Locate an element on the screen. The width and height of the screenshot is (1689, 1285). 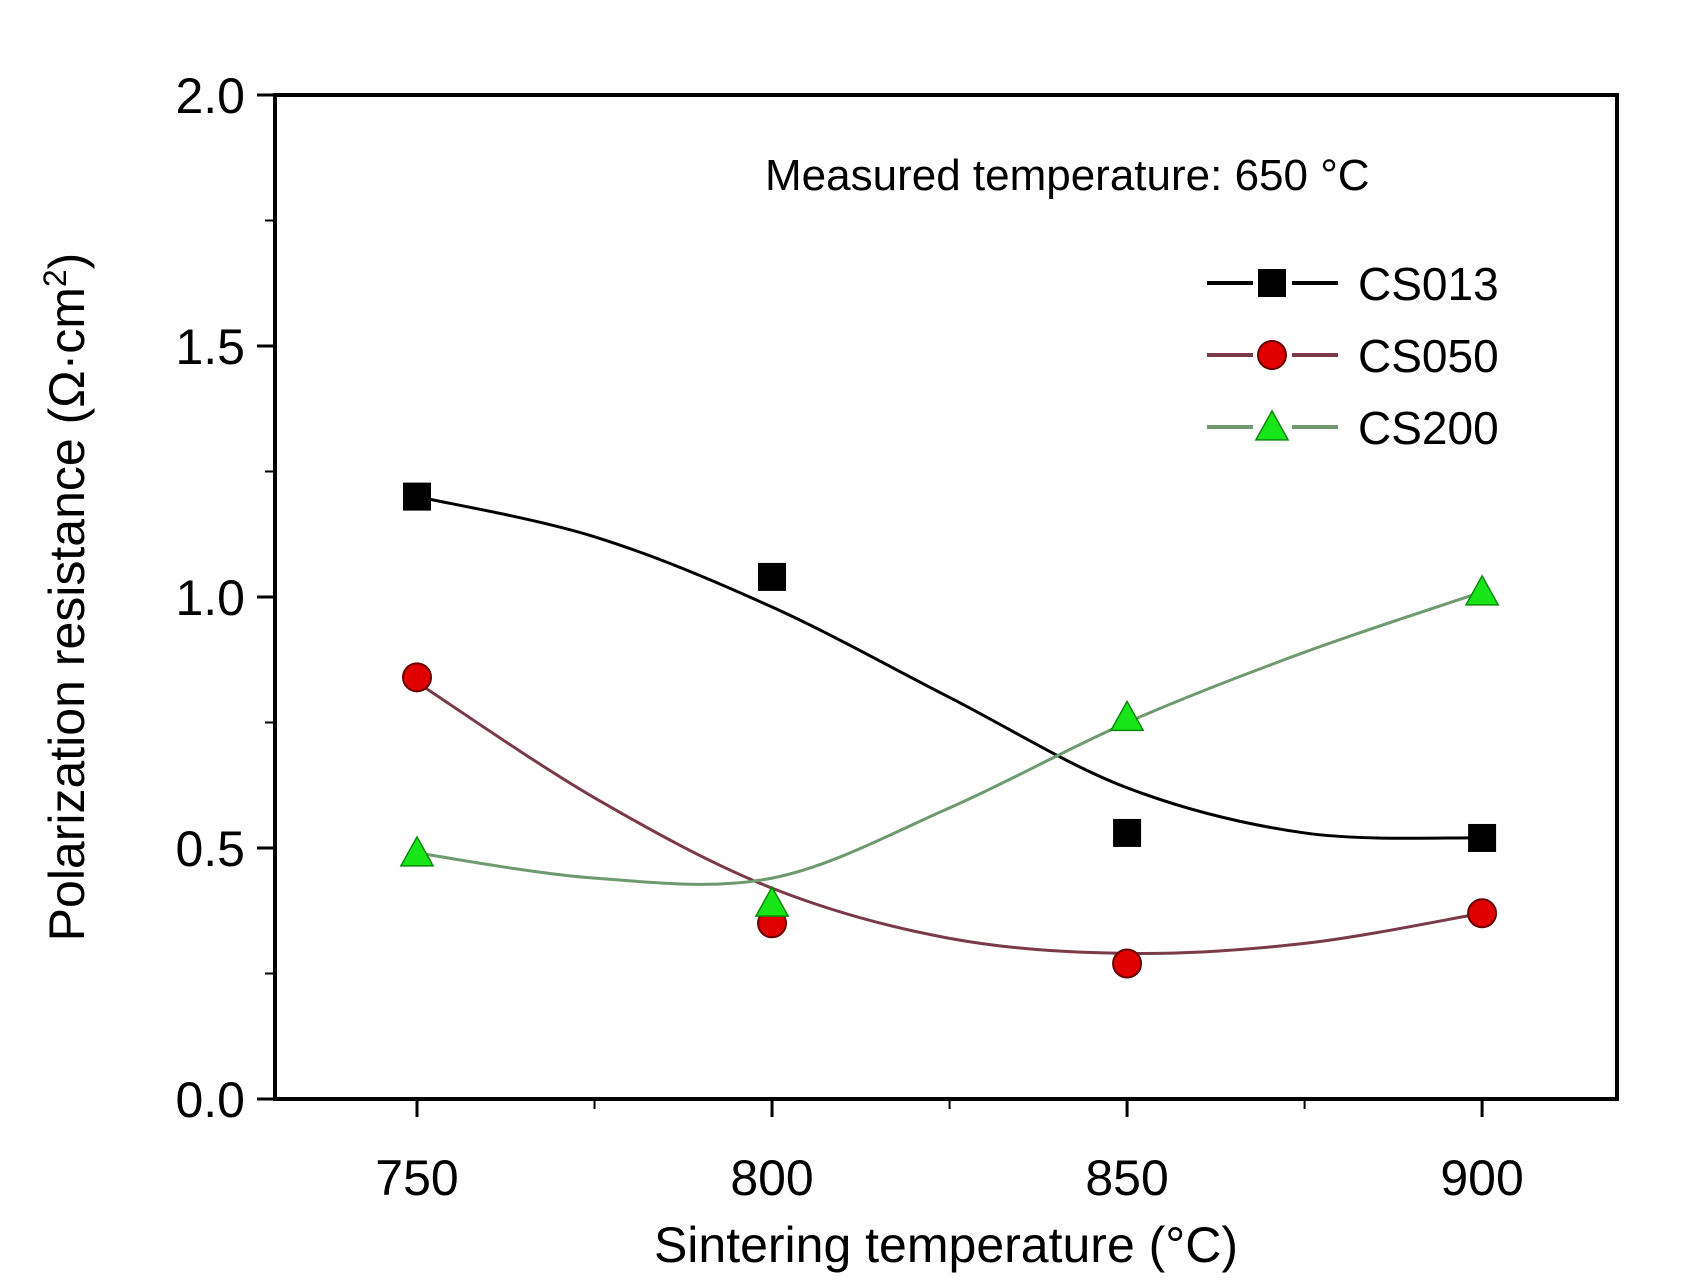
y-axis-title-superscript: 2 is located at coordinates (55, 278).